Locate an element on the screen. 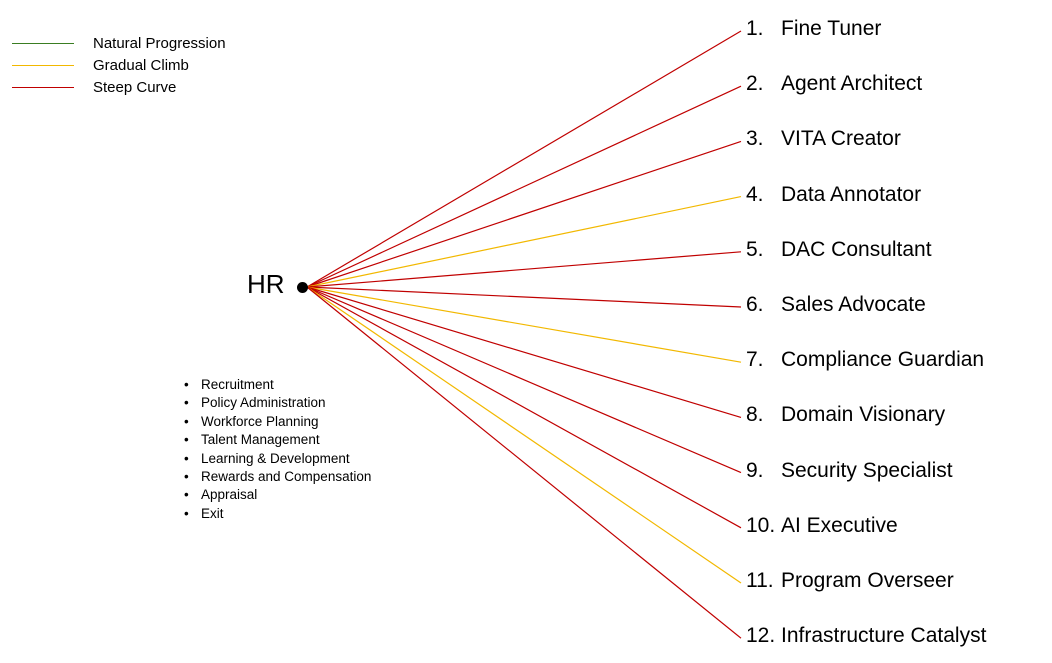 Image resolution: width=1052 pixels, height=663 pixels. role-label: Infrastructure Catalyst is located at coordinates (884, 636).